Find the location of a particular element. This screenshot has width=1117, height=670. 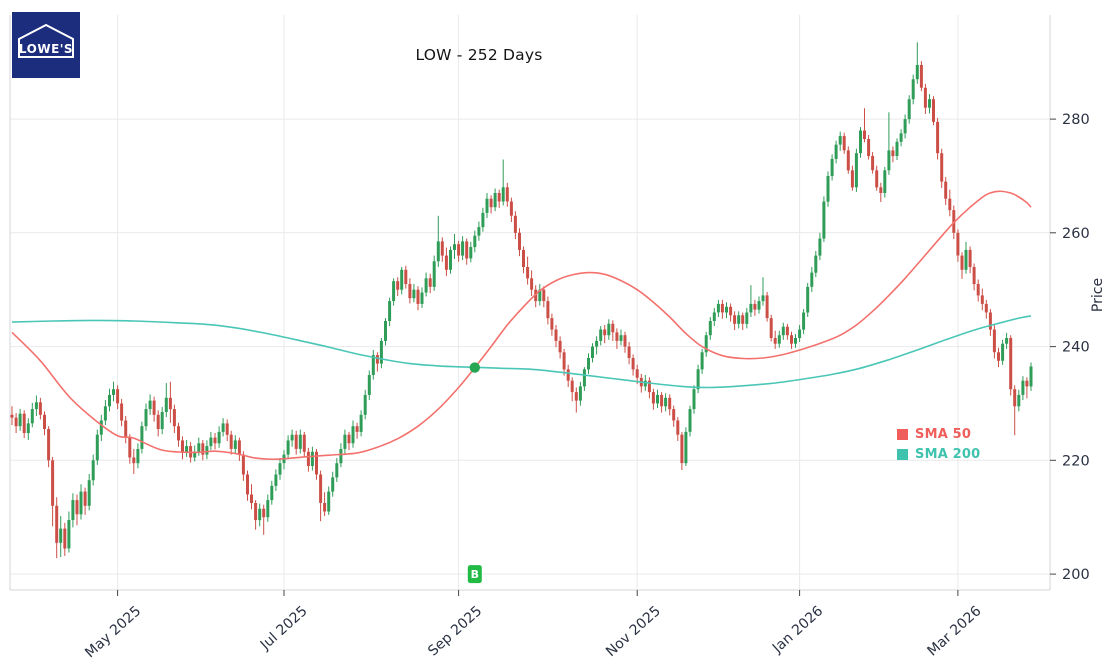

y-tick-label: 260 is located at coordinates (1076, 234).